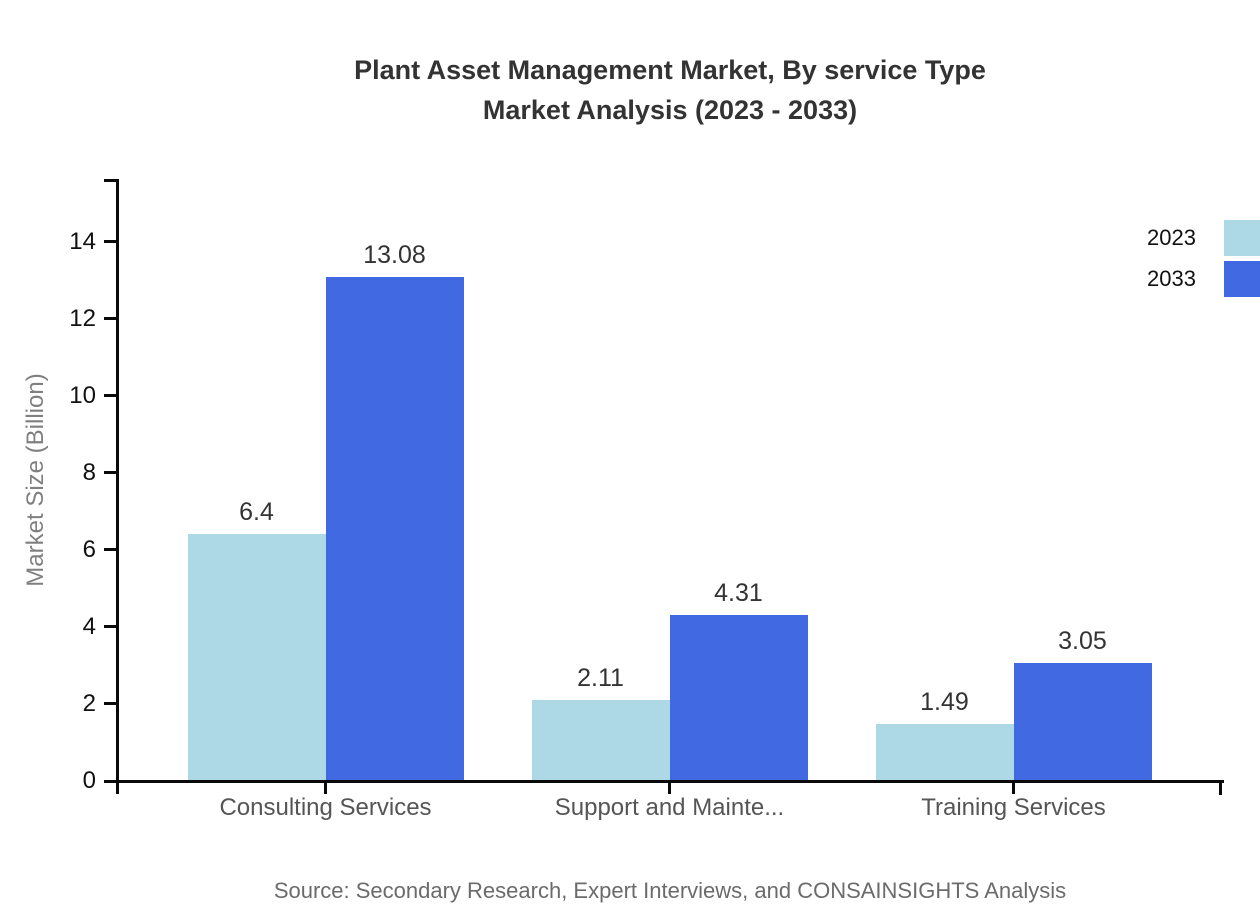  What do you see at coordinates (1082, 641) in the screenshot?
I see `bar-value-label: 3.05` at bounding box center [1082, 641].